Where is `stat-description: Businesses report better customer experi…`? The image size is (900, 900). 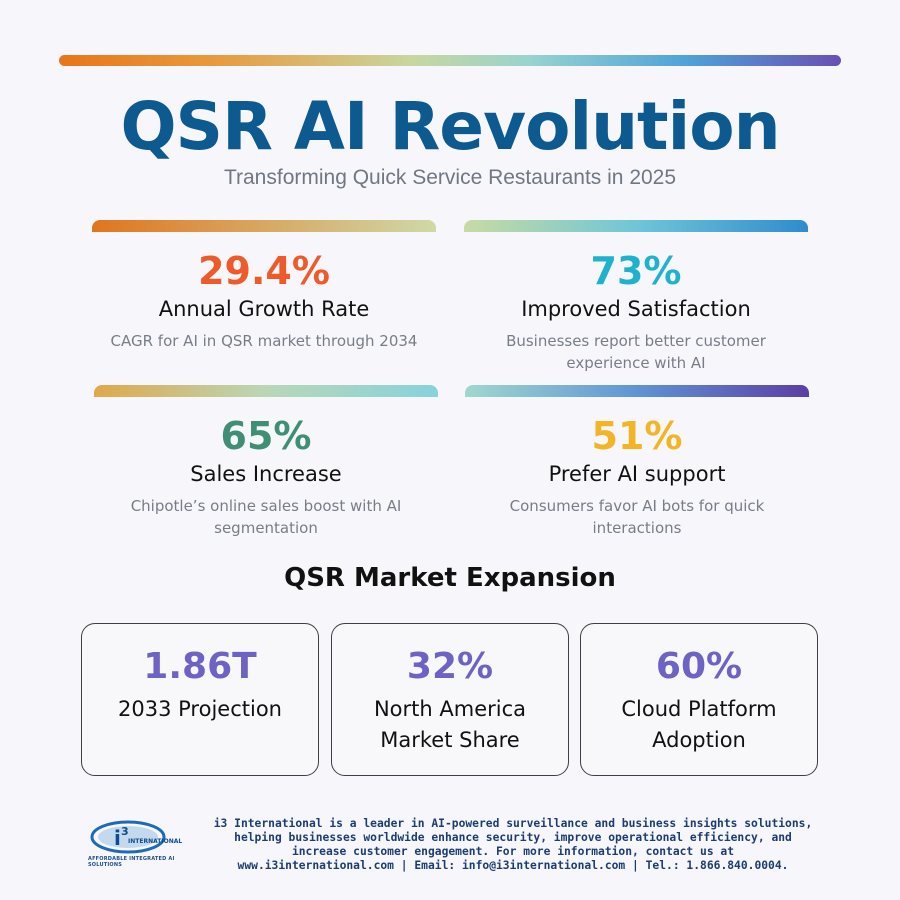 stat-description: Businesses report better customer experi… is located at coordinates (636, 352).